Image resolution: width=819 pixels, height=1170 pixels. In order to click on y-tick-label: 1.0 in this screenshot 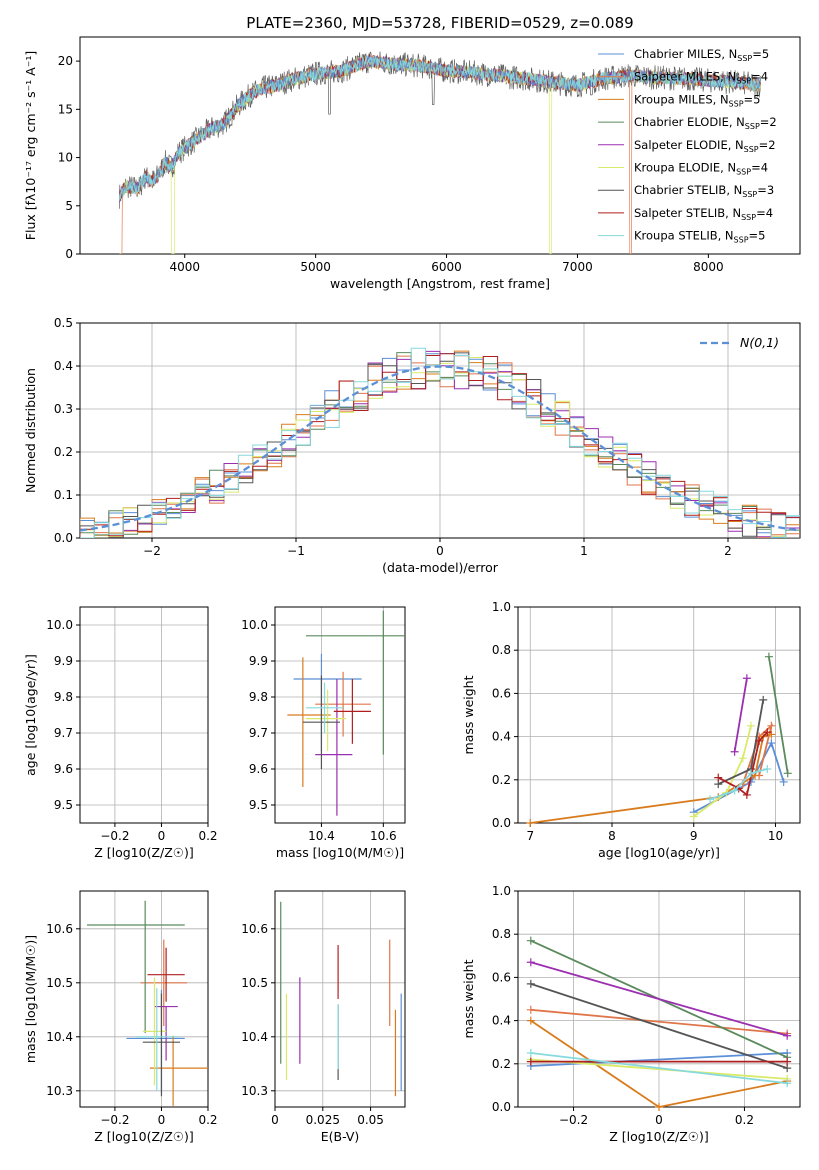, I will do `click(501, 891)`.